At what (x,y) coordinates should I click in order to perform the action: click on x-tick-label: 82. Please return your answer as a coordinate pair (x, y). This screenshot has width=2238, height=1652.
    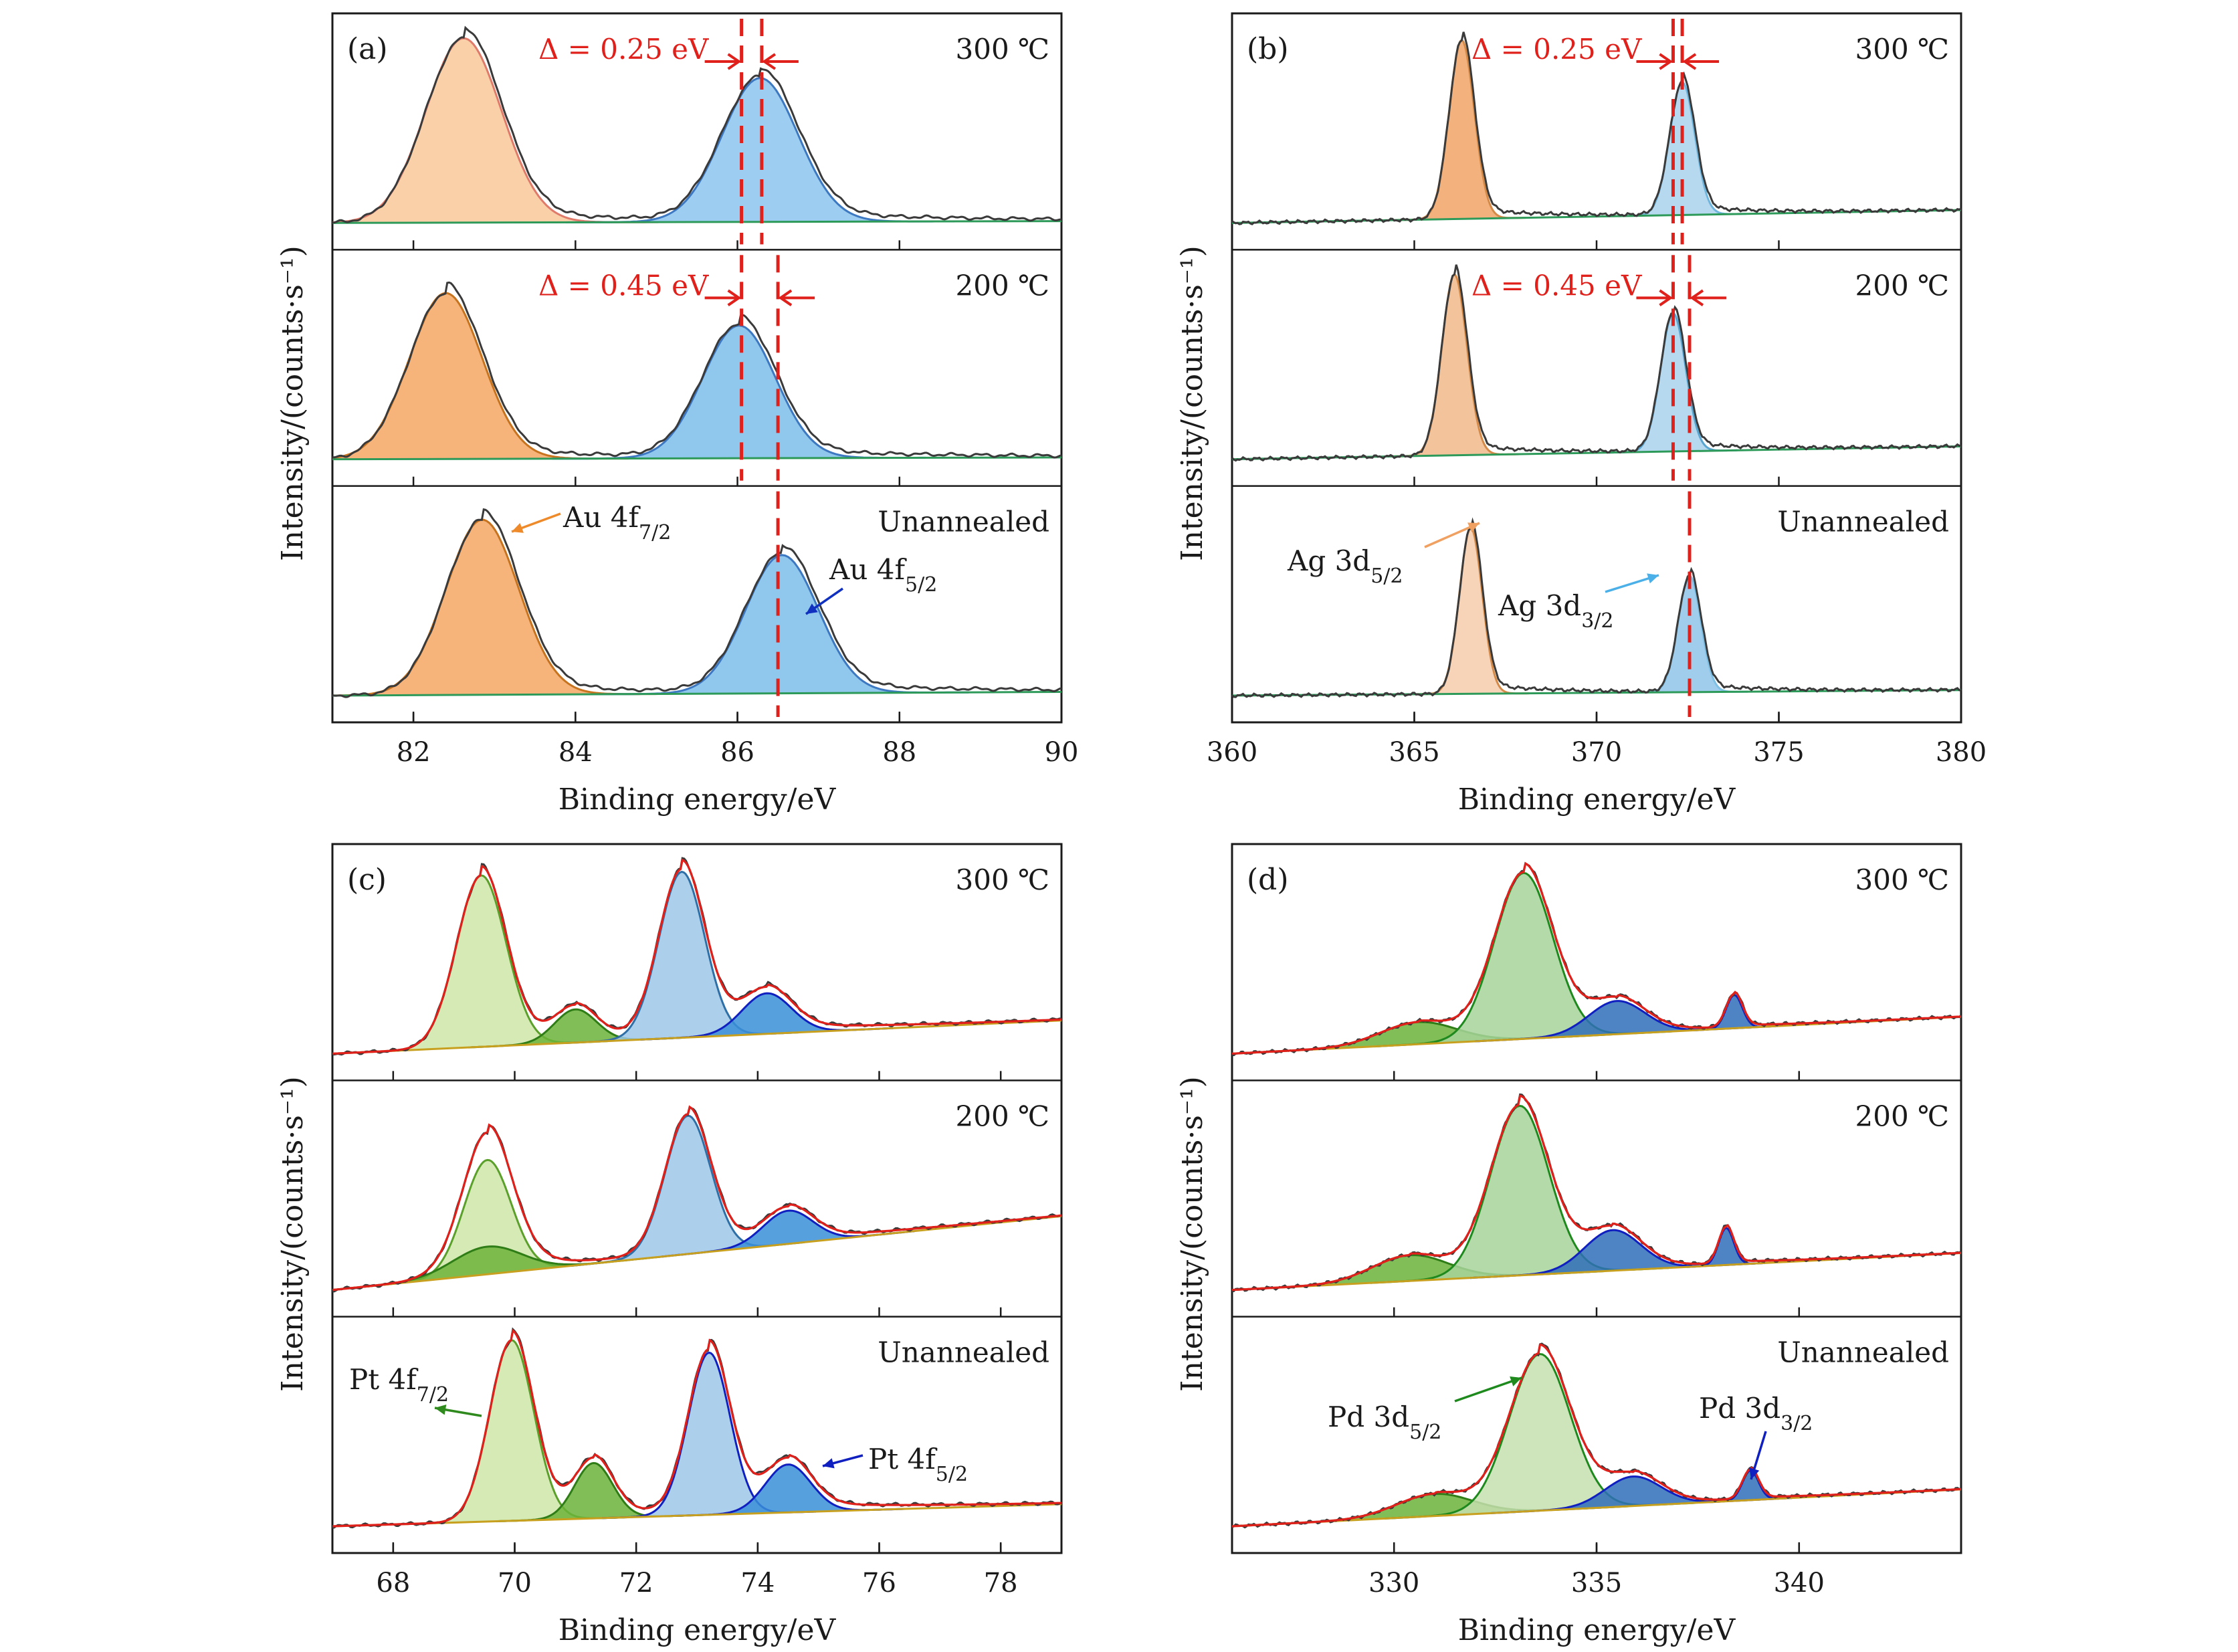
    Looking at the image, I should click on (414, 752).